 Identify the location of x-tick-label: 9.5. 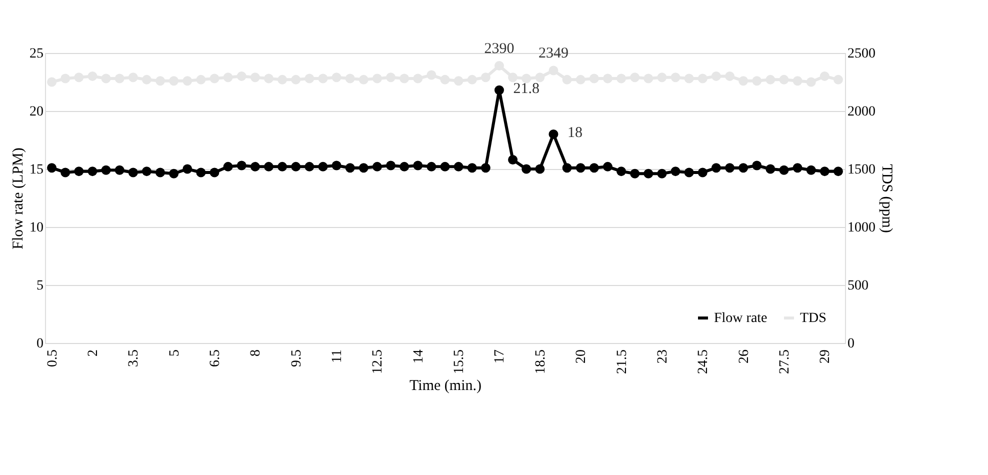
(296, 358).